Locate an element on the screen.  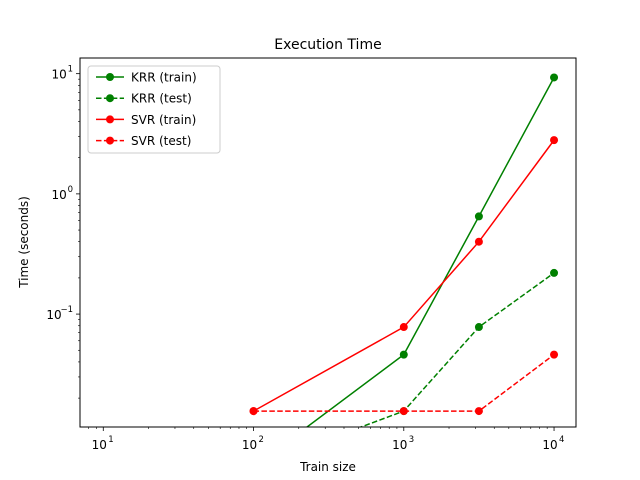
x-tick-exponent: 3 is located at coordinates (411, 440).